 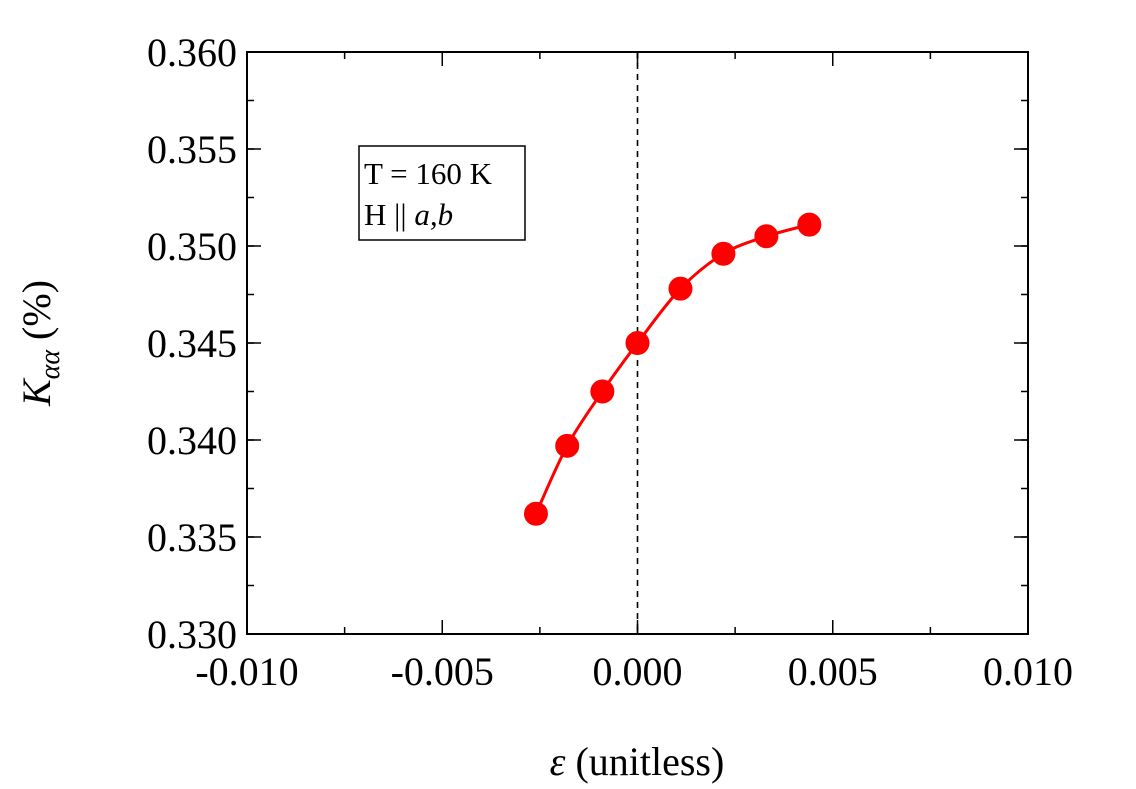 What do you see at coordinates (442, 671) in the screenshot?
I see `x-tick-label: -0.005` at bounding box center [442, 671].